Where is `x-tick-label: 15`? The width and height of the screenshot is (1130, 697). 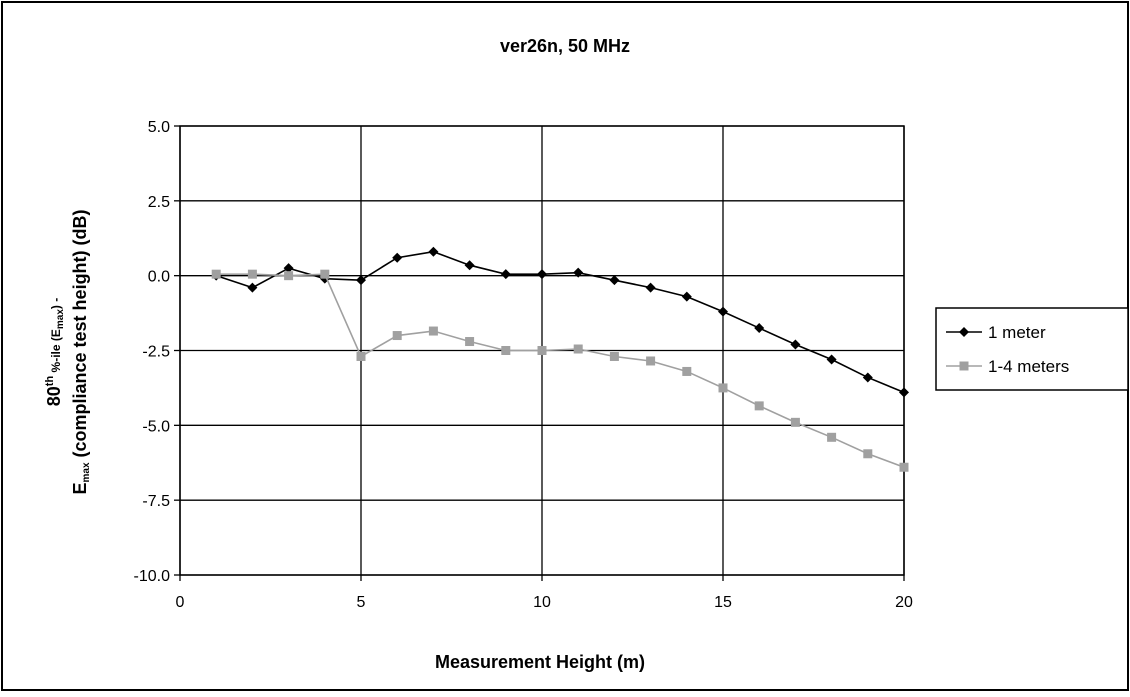 x-tick-label: 15 is located at coordinates (723, 602).